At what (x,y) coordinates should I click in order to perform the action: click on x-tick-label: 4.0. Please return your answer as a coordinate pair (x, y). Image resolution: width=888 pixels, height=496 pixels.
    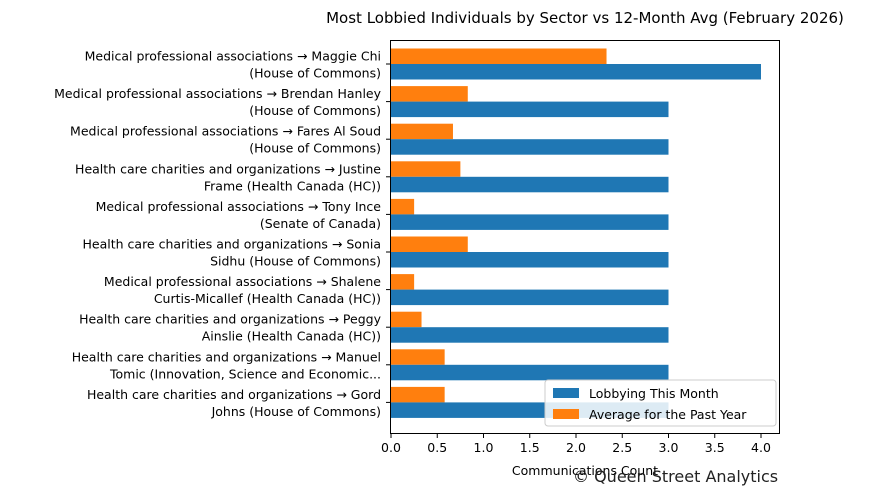
    Looking at the image, I should click on (761, 447).